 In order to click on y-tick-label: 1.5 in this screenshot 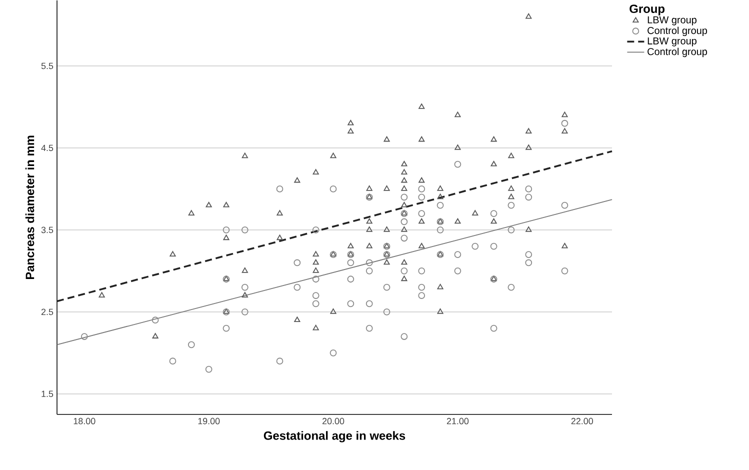, I will do `click(48, 393)`.